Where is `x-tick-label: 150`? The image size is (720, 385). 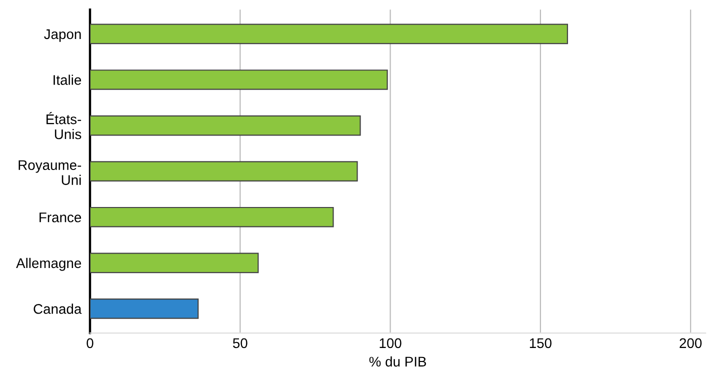
x-tick-label: 150 is located at coordinates (541, 343).